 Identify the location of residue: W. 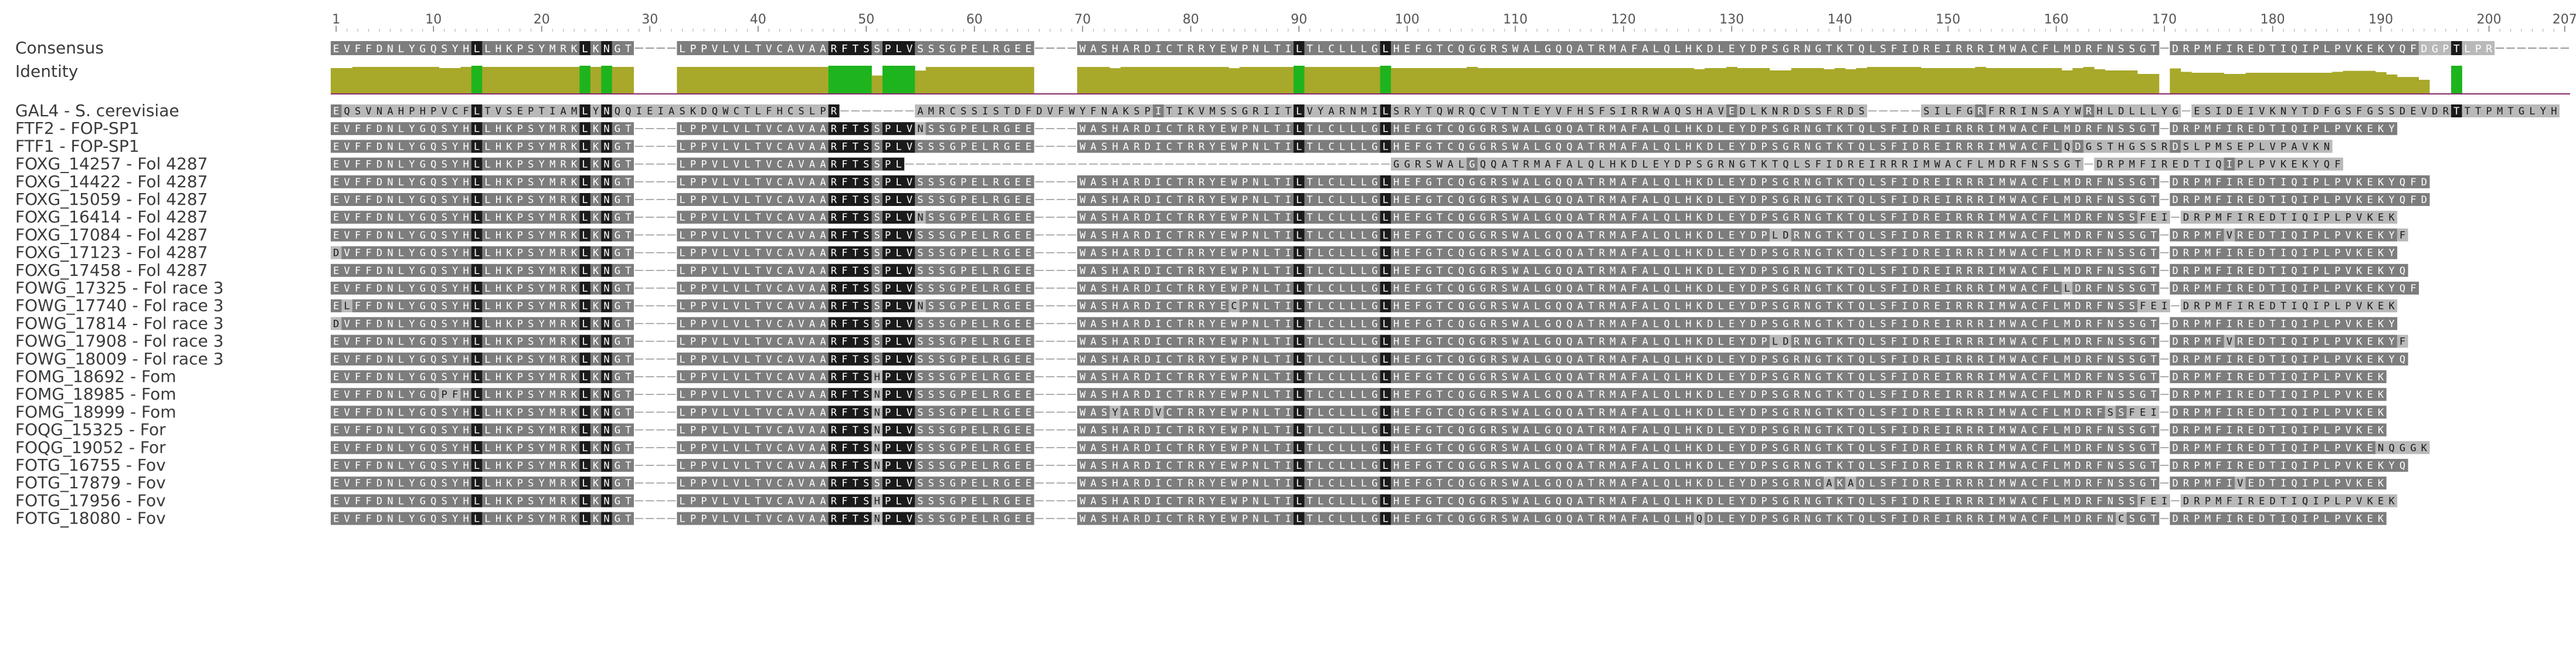
(1515, 129).